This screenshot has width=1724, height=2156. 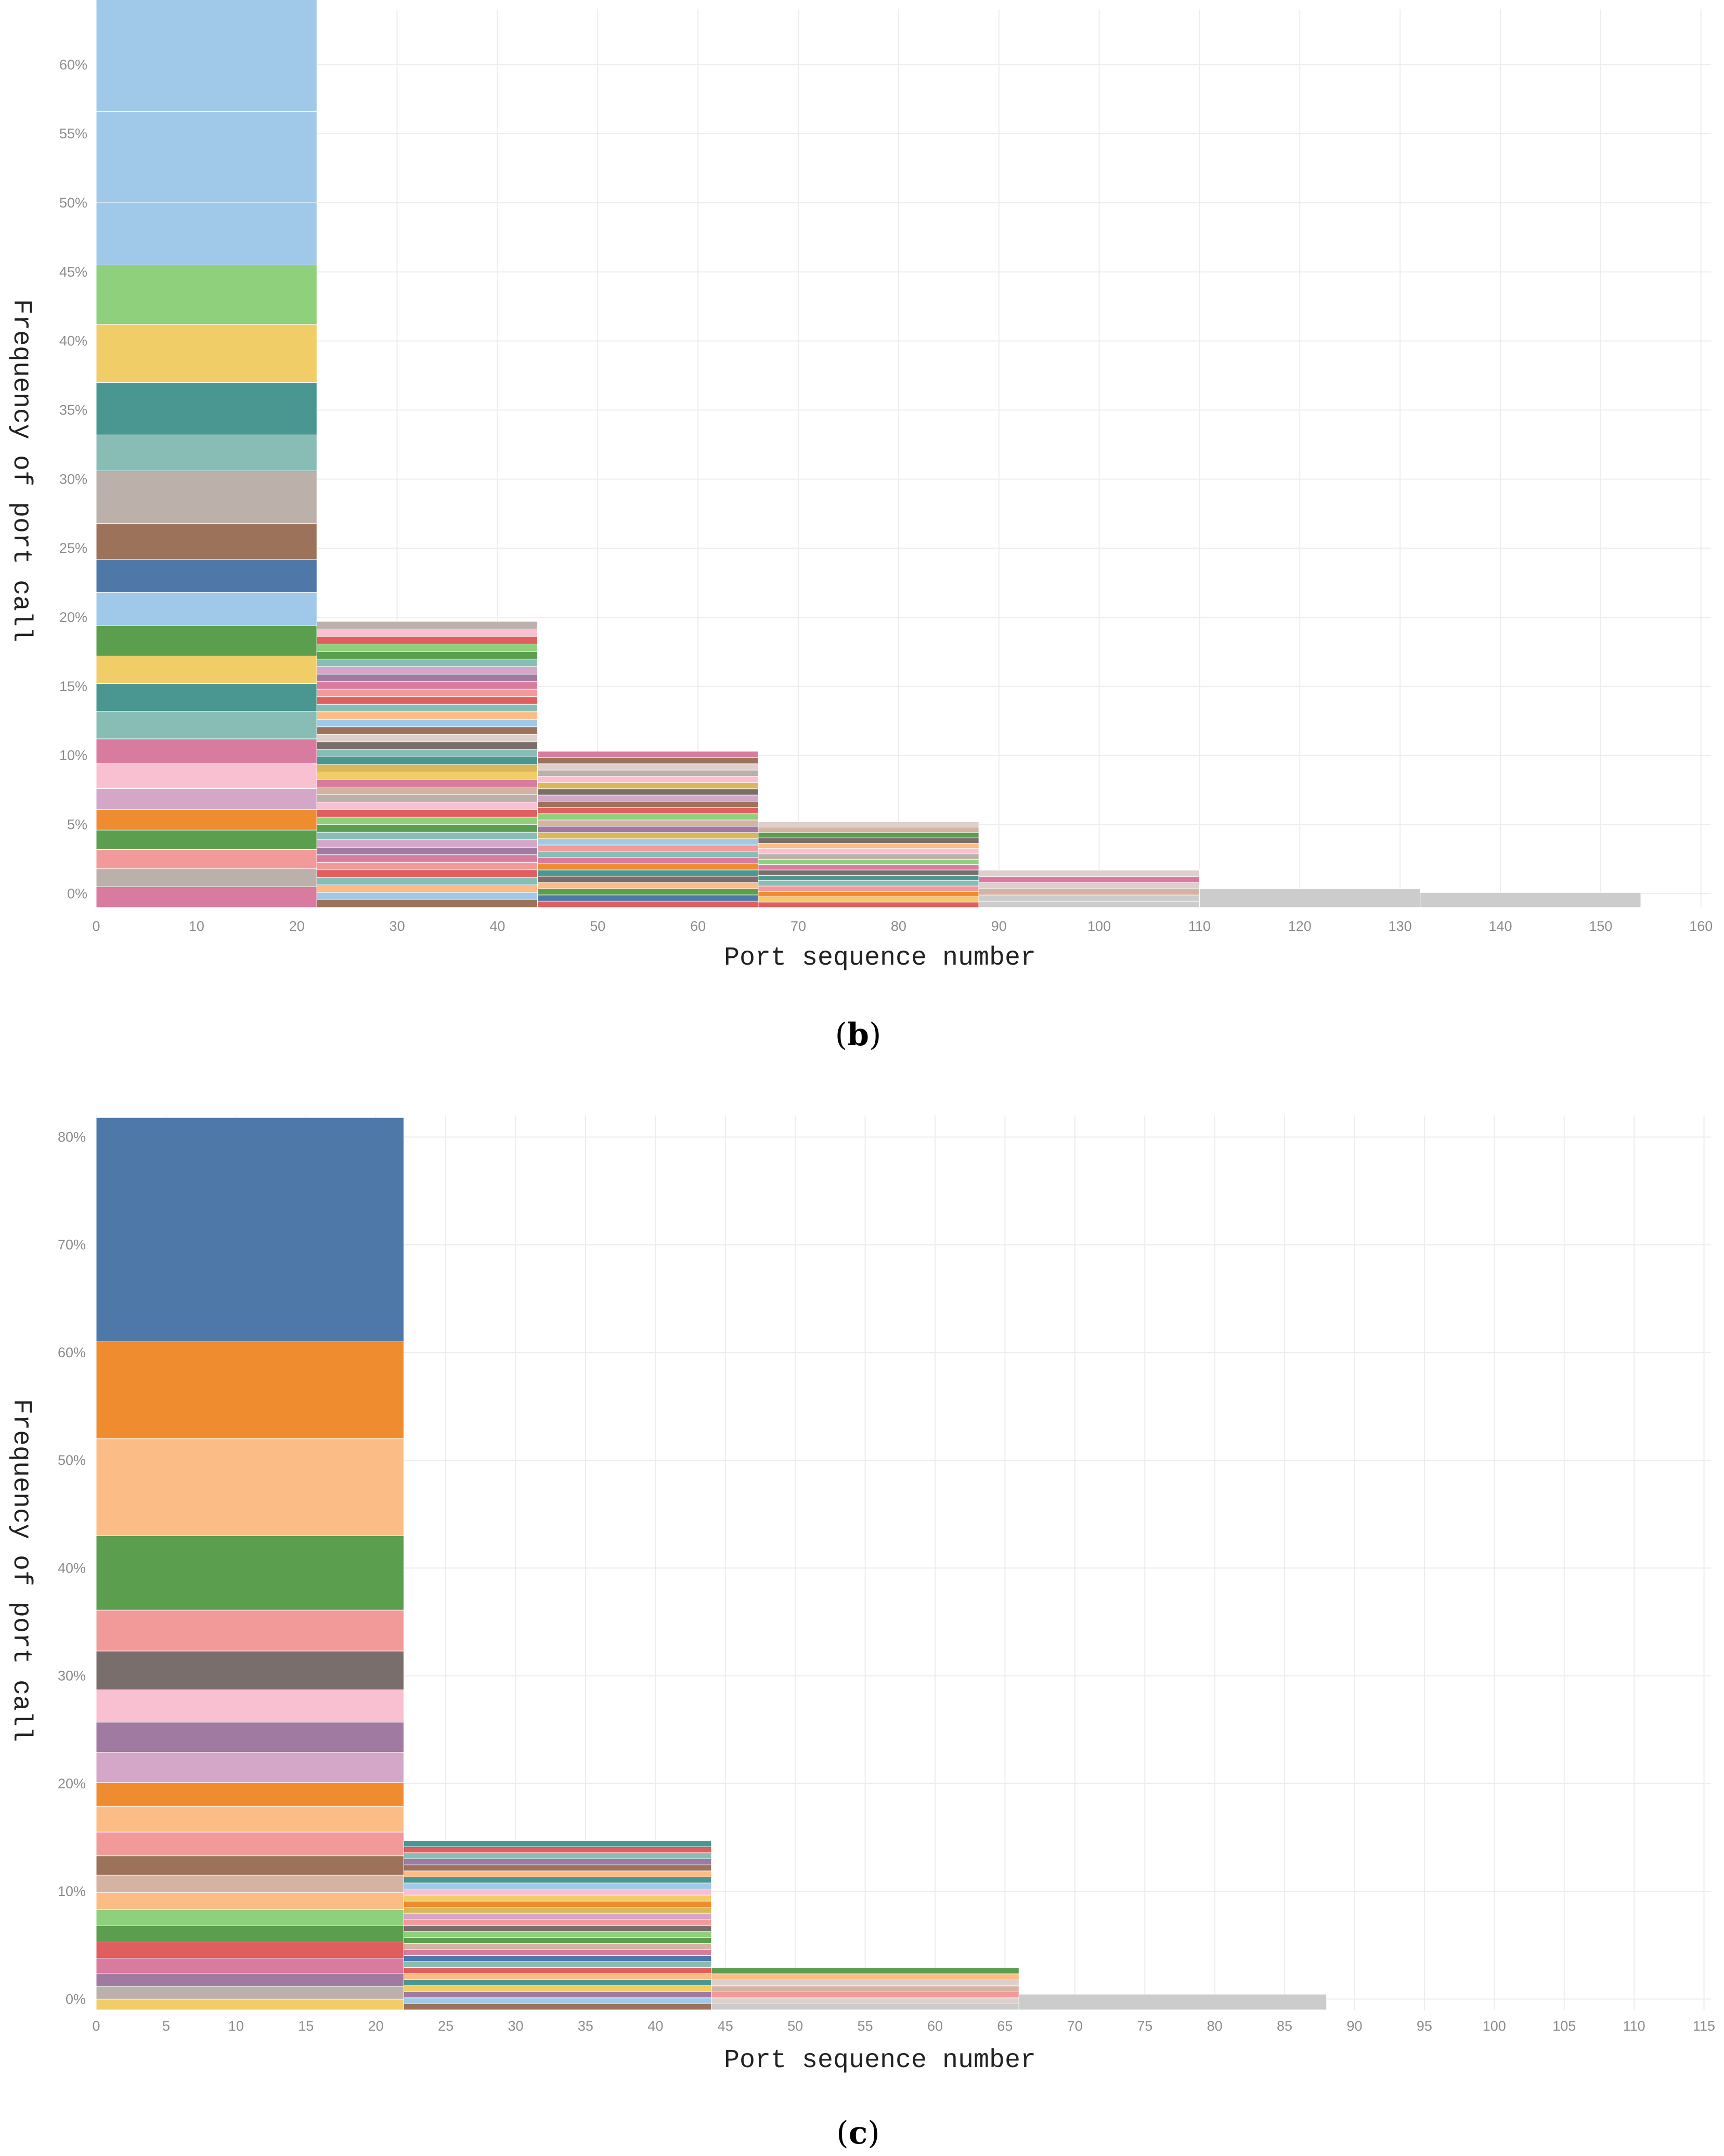 I want to click on x-tick-label-b-12: 120, so click(x=1300, y=926).